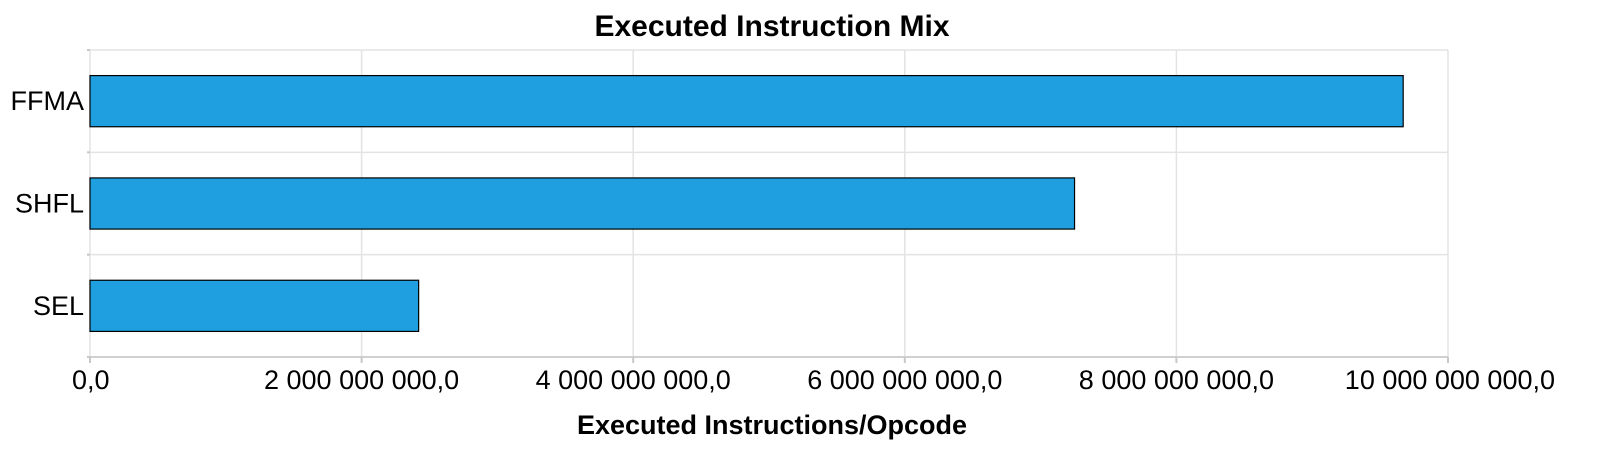  What do you see at coordinates (771, 26) in the screenshot?
I see `chart-title: Executed Instruction Mix` at bounding box center [771, 26].